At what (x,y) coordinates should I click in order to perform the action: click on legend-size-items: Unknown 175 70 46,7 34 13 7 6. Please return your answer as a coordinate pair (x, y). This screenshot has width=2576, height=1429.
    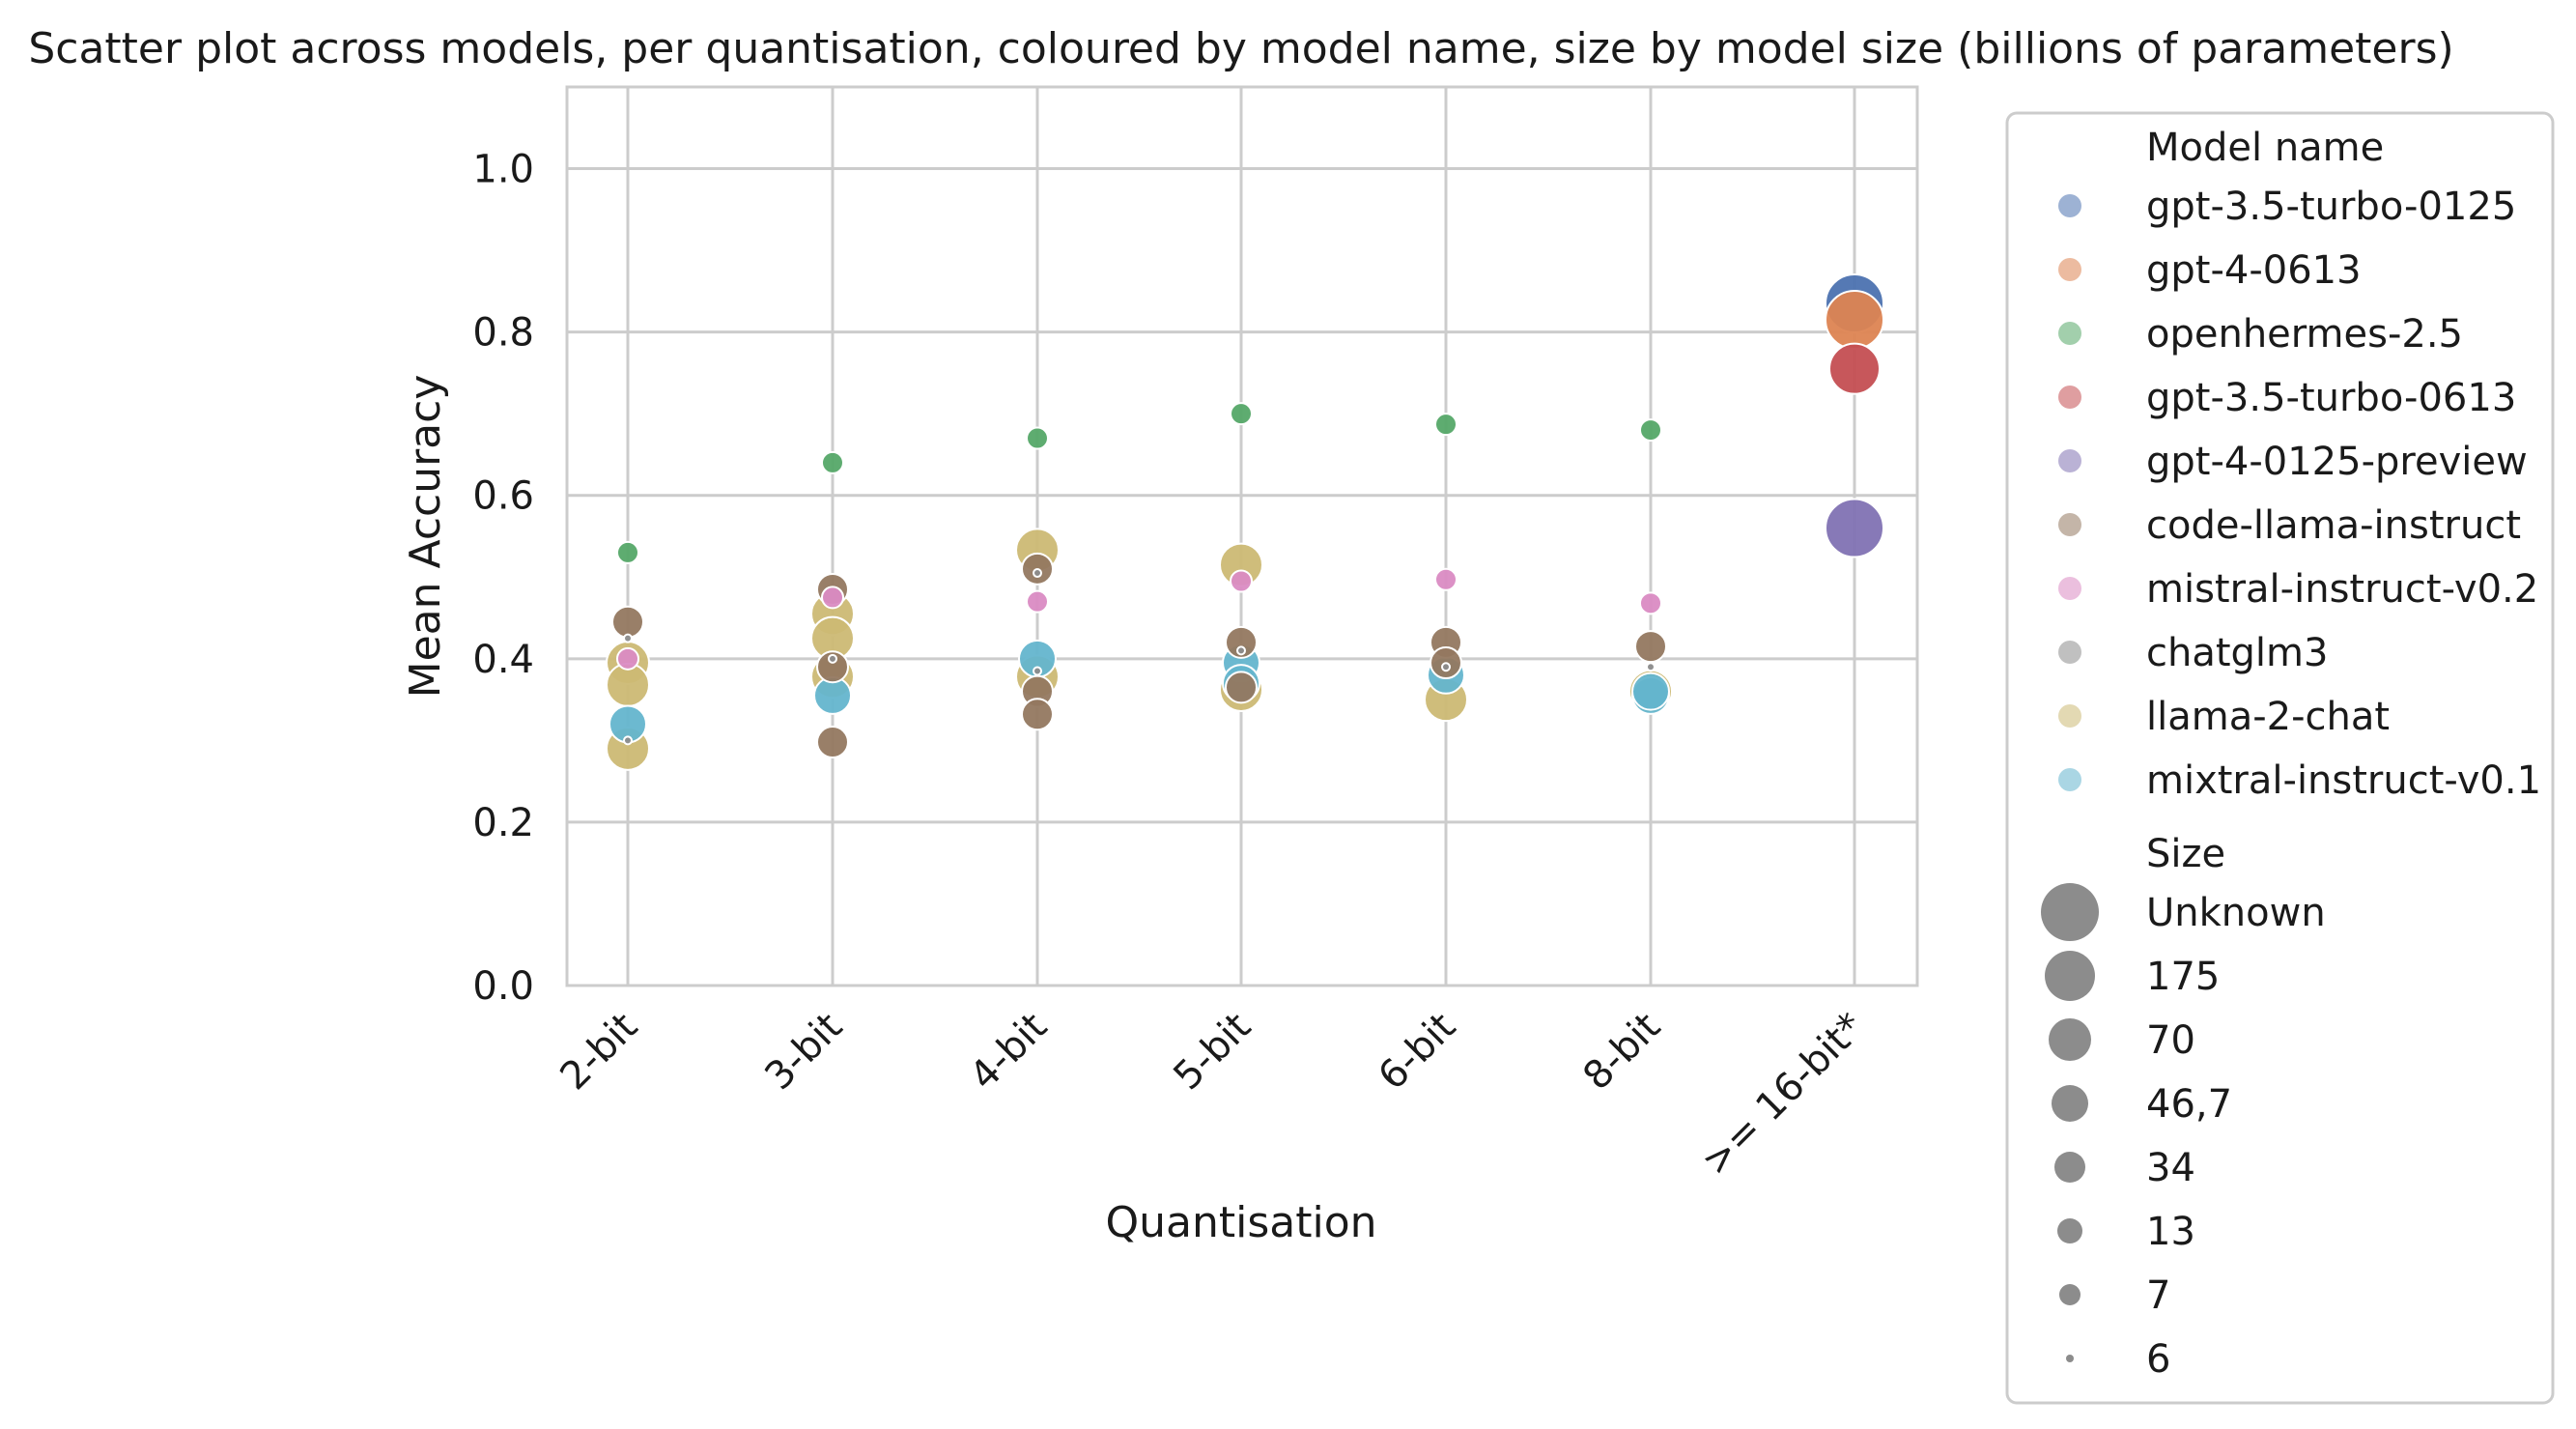
    Looking at the image, I should click on (2183, 1132).